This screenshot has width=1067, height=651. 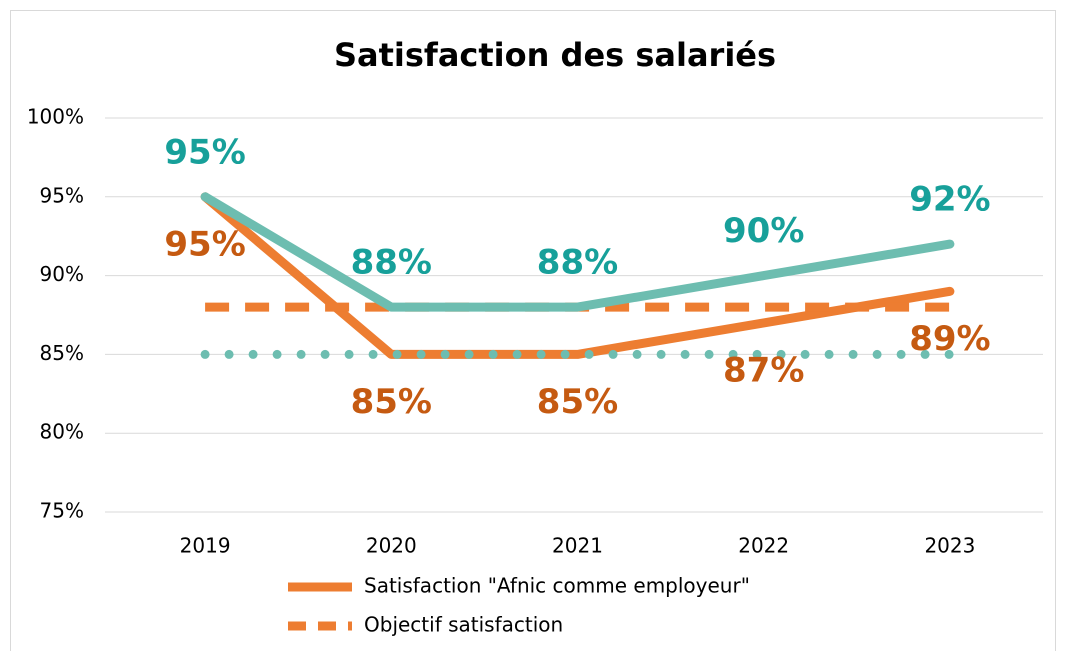 I want to click on x-tick-label: 2023, so click(x=949, y=546).